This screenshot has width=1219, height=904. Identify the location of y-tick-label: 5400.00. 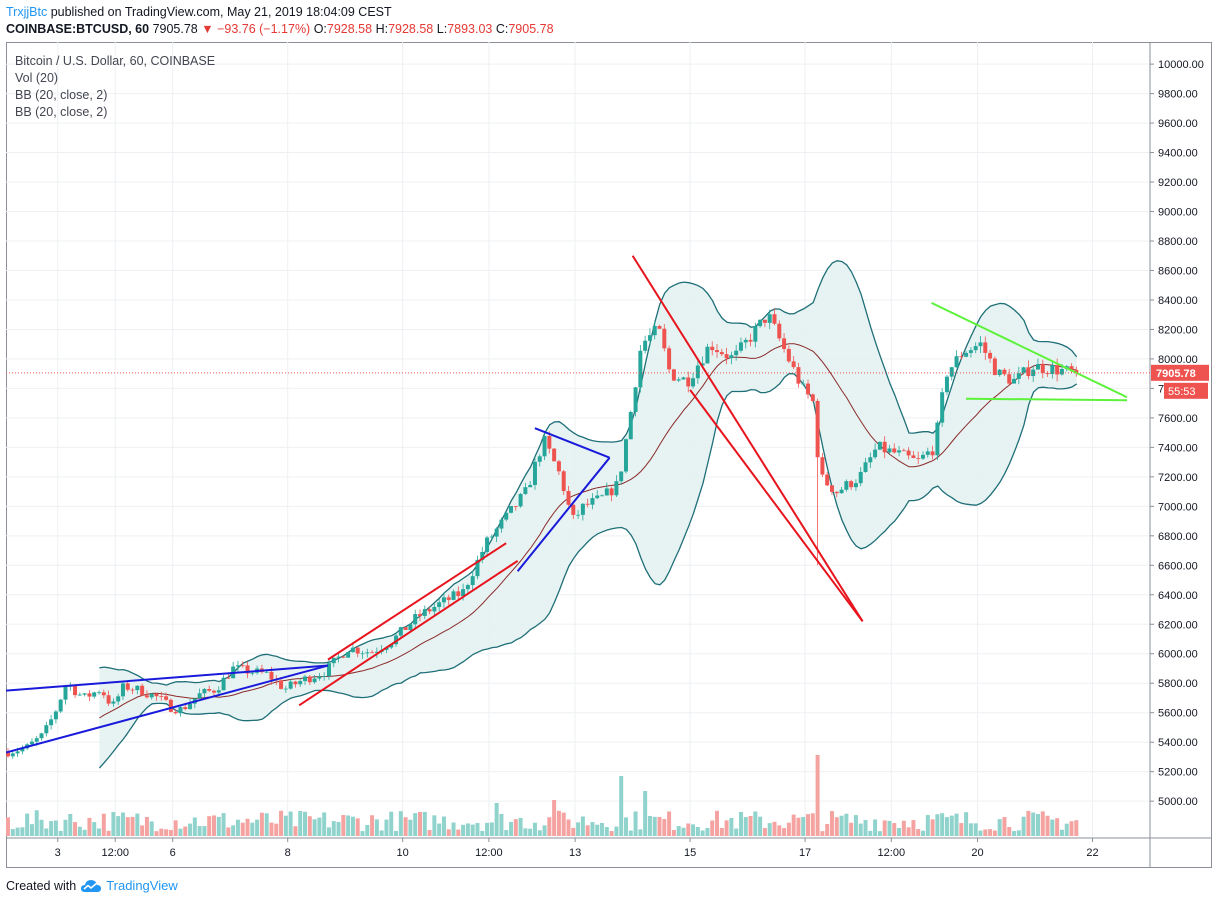
(1178, 743).